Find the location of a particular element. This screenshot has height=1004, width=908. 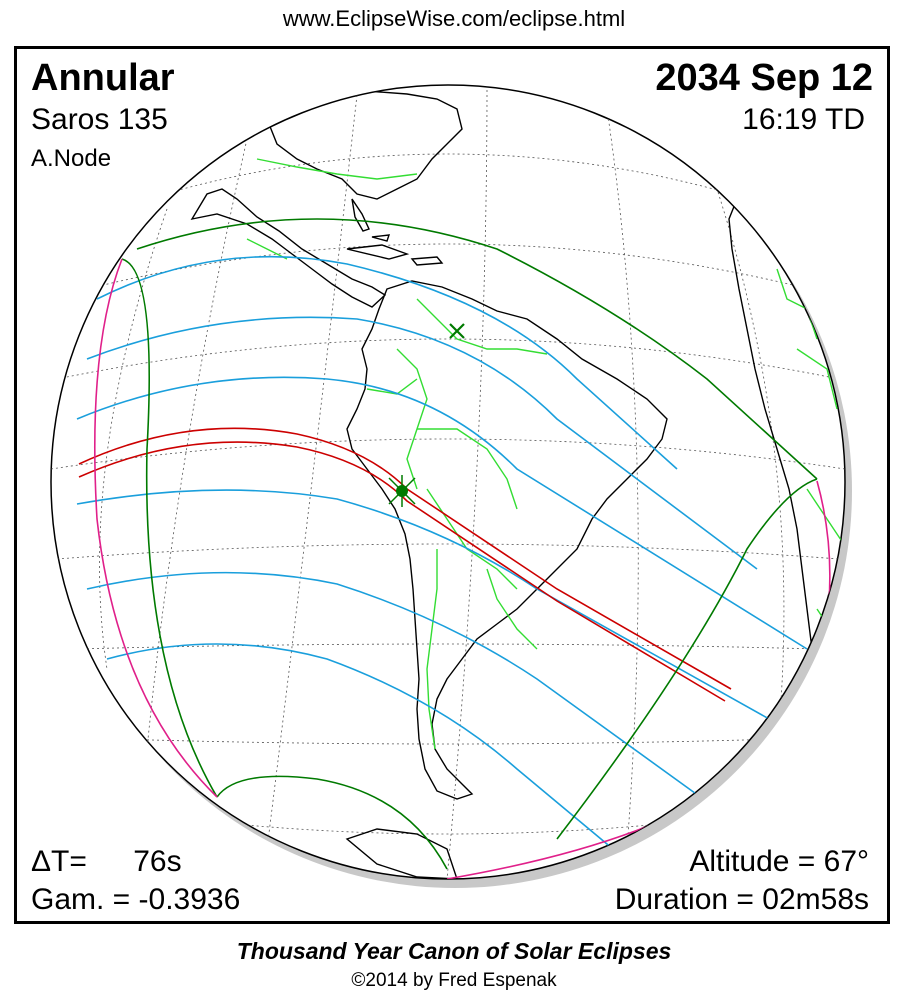

copyright: ©2014 by Fred Espenak is located at coordinates (454, 980).